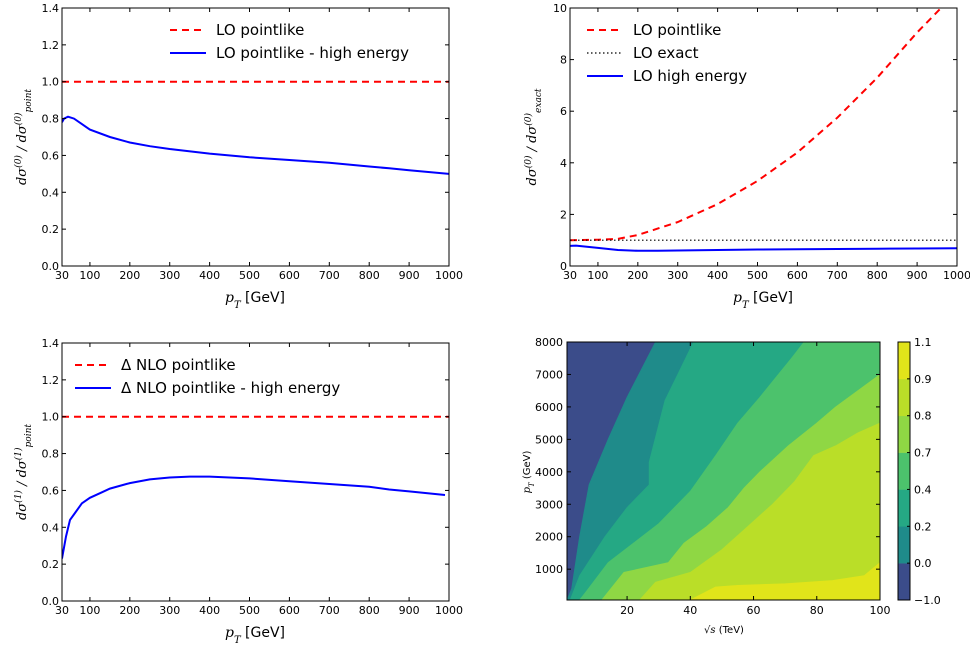  Describe the element at coordinates (549, 472) in the screenshot. I see `y-tick-label: 4000` at that location.